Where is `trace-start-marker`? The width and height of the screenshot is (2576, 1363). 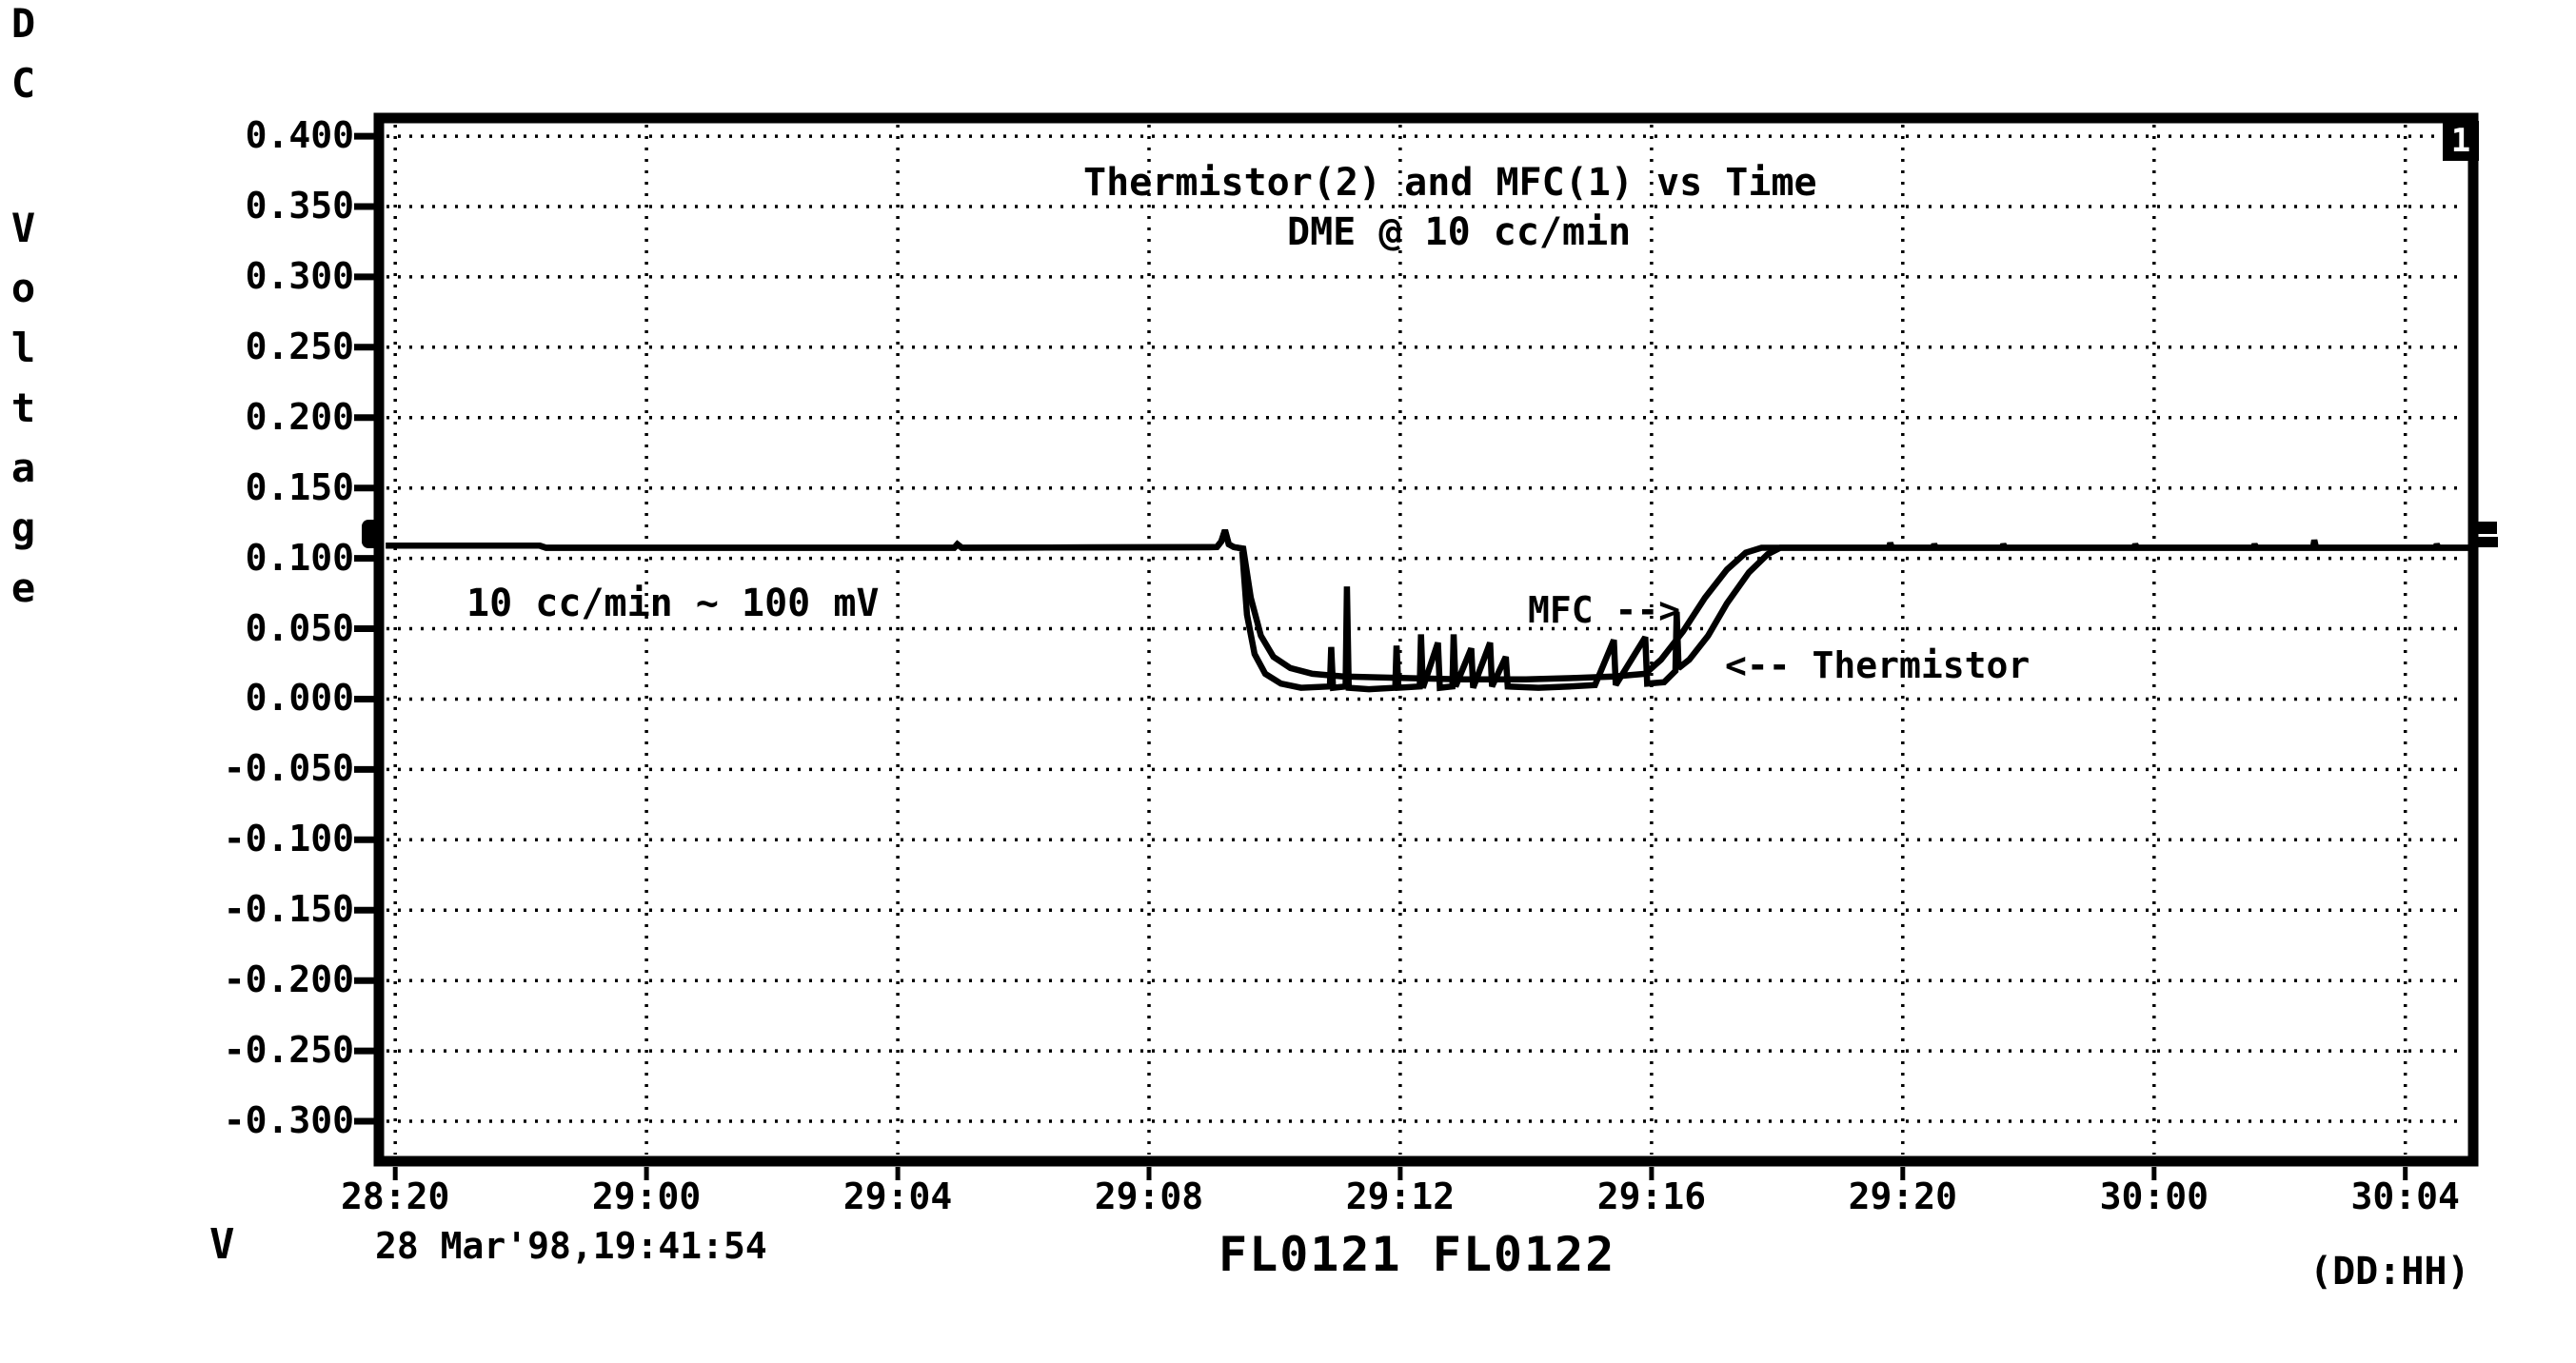 trace-start-marker is located at coordinates (373, 534).